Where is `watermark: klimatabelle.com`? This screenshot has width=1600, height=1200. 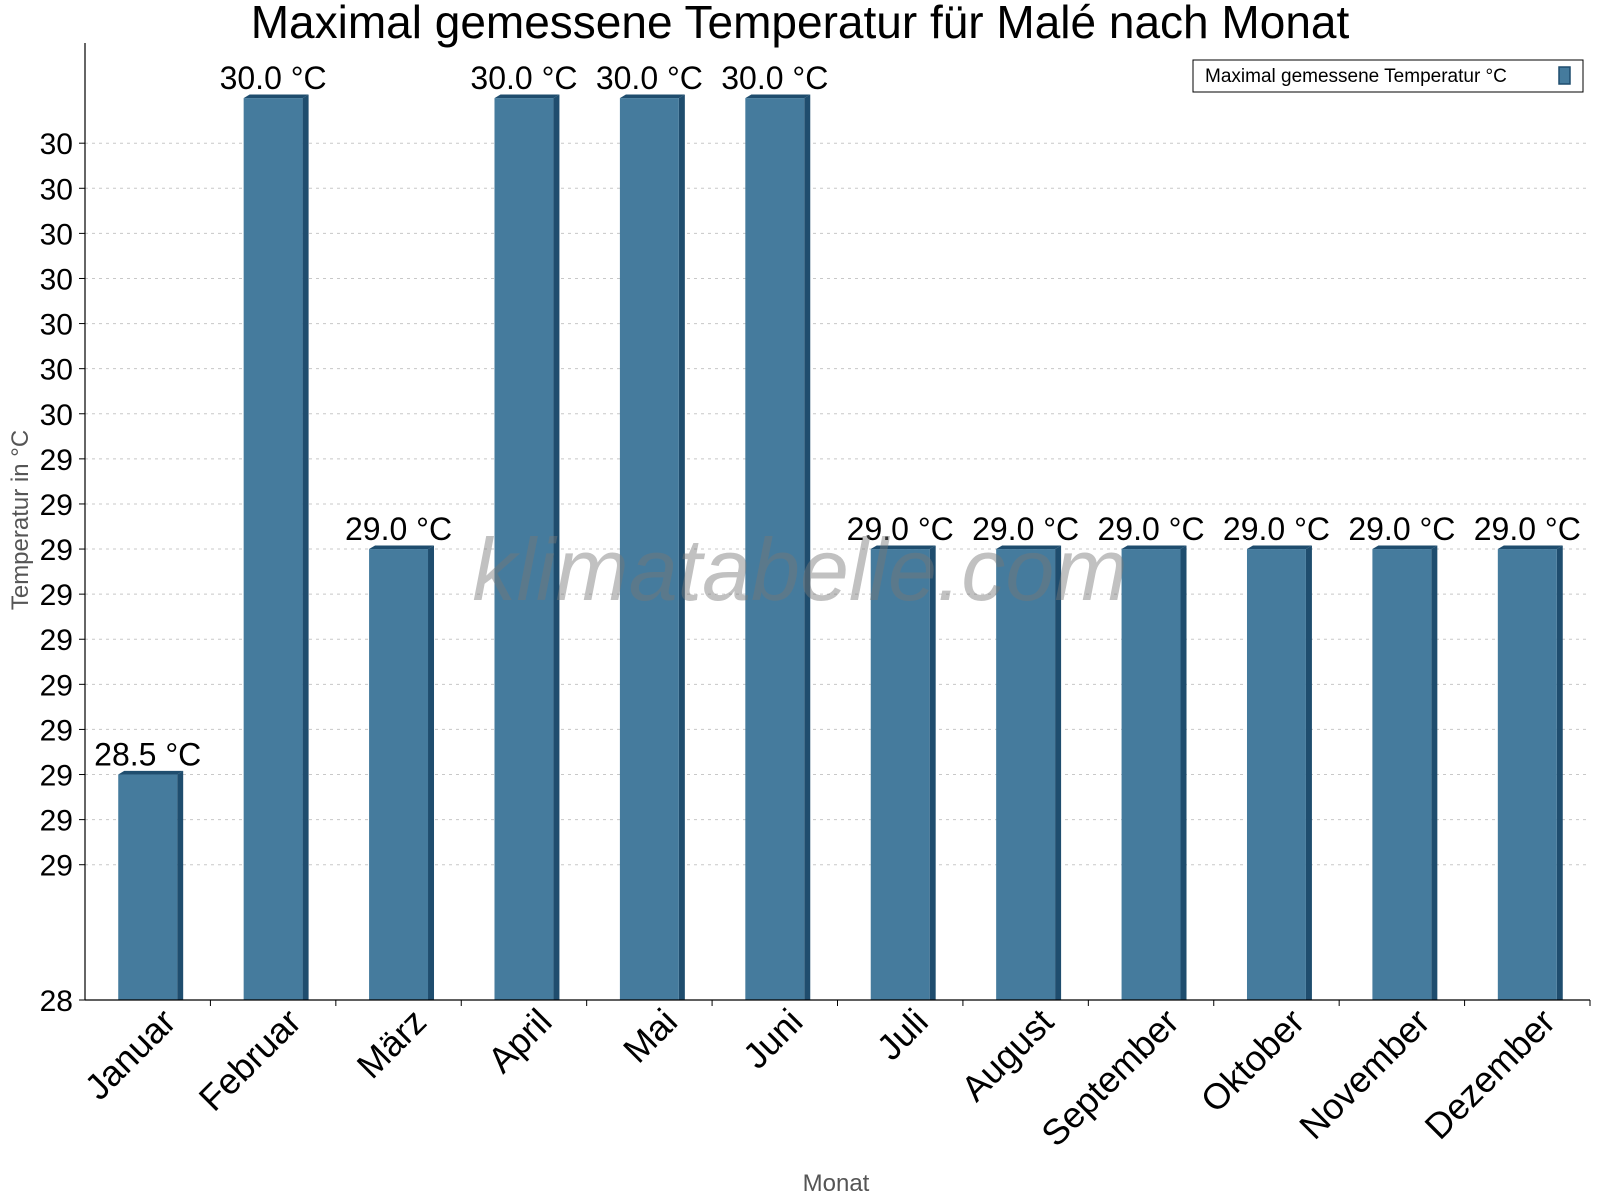
watermark: klimatabelle.com is located at coordinates (799, 569).